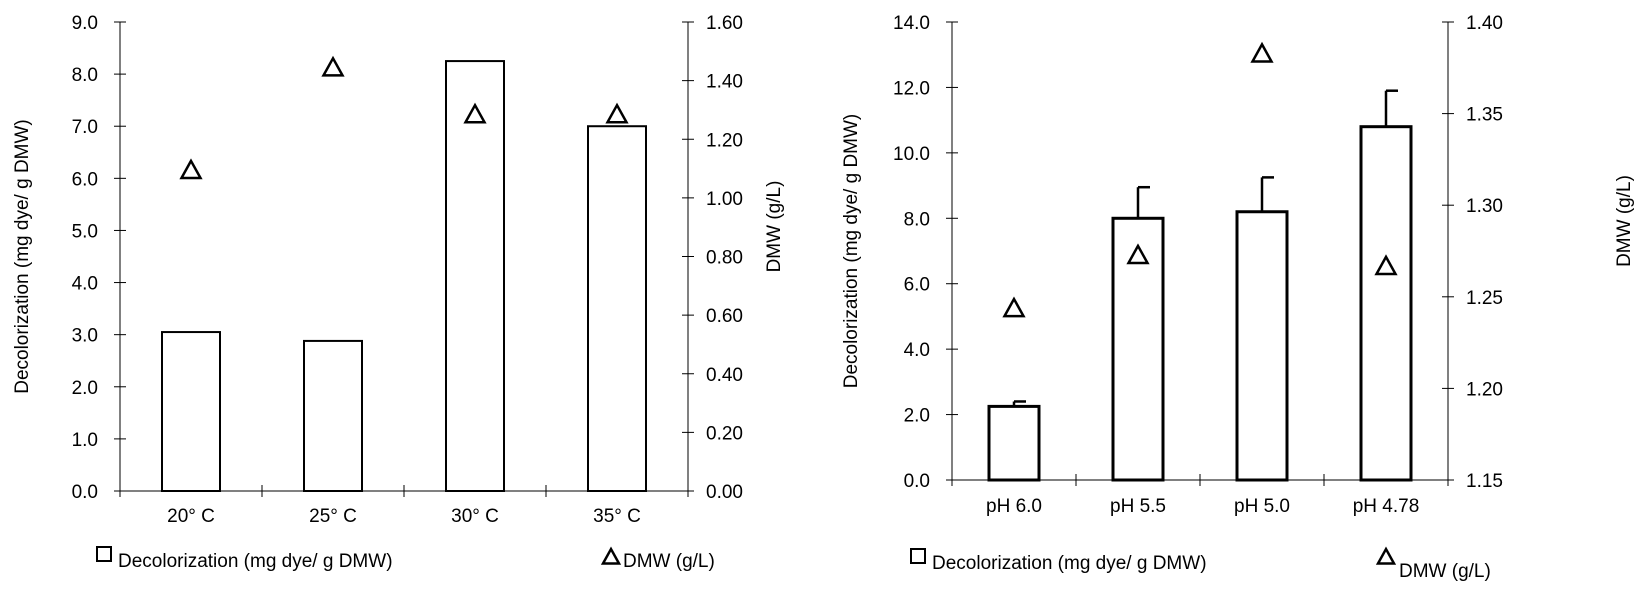  I want to click on category-label: pH 4.78, so click(1386, 506).